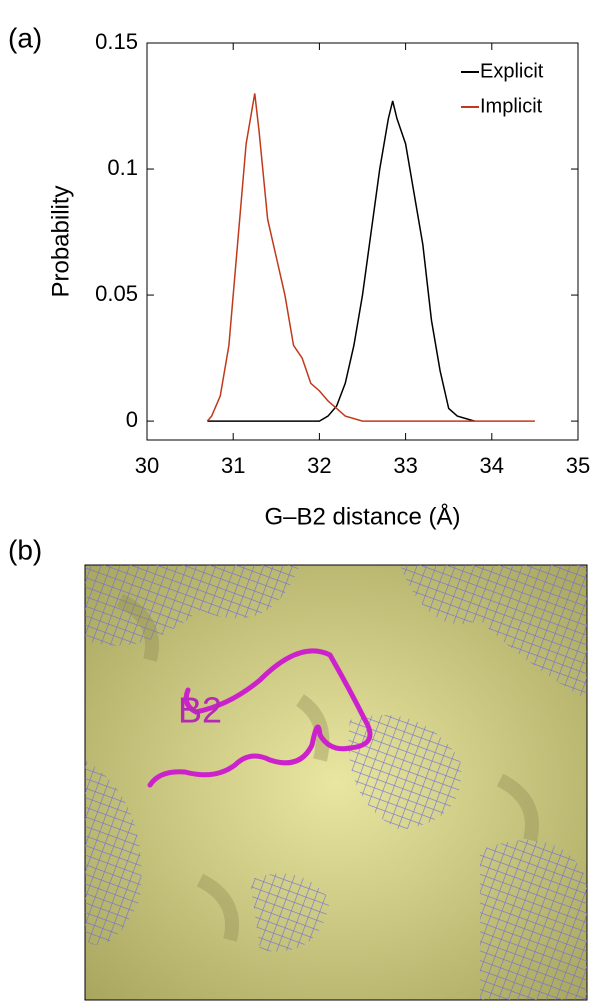  Describe the element at coordinates (122, 167) in the screenshot. I see `y-tick-label: 0.1` at that location.